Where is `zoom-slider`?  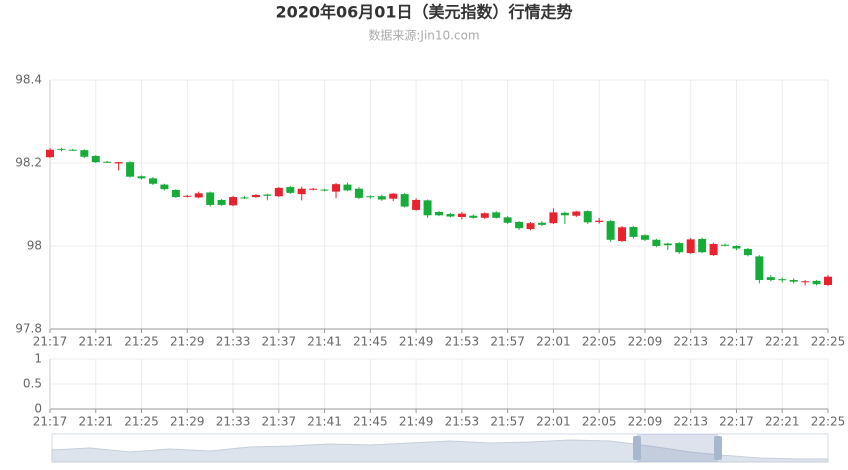
zoom-slider is located at coordinates (440, 448).